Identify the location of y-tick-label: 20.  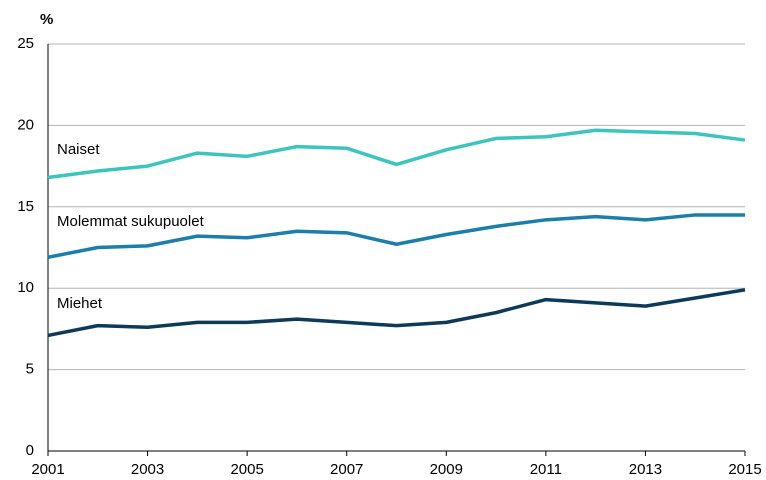
(25, 124).